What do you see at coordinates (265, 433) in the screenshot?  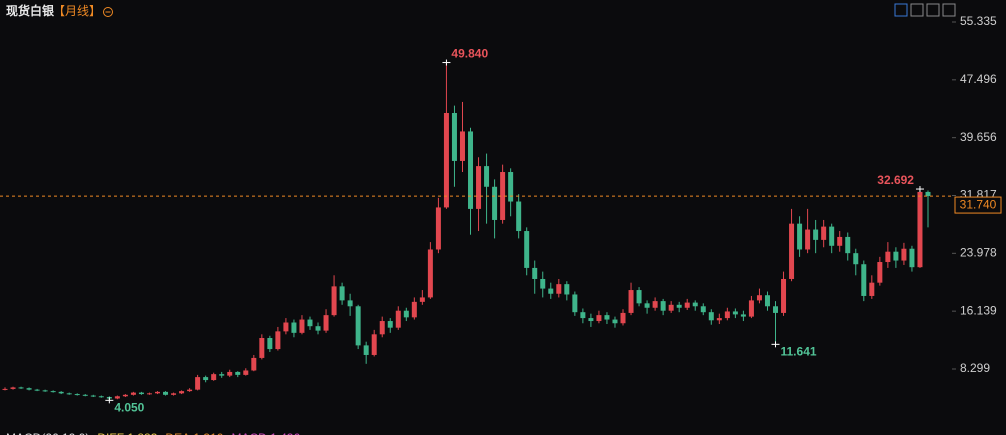 I see `macd-legend: MACD:1.436` at bounding box center [265, 433].